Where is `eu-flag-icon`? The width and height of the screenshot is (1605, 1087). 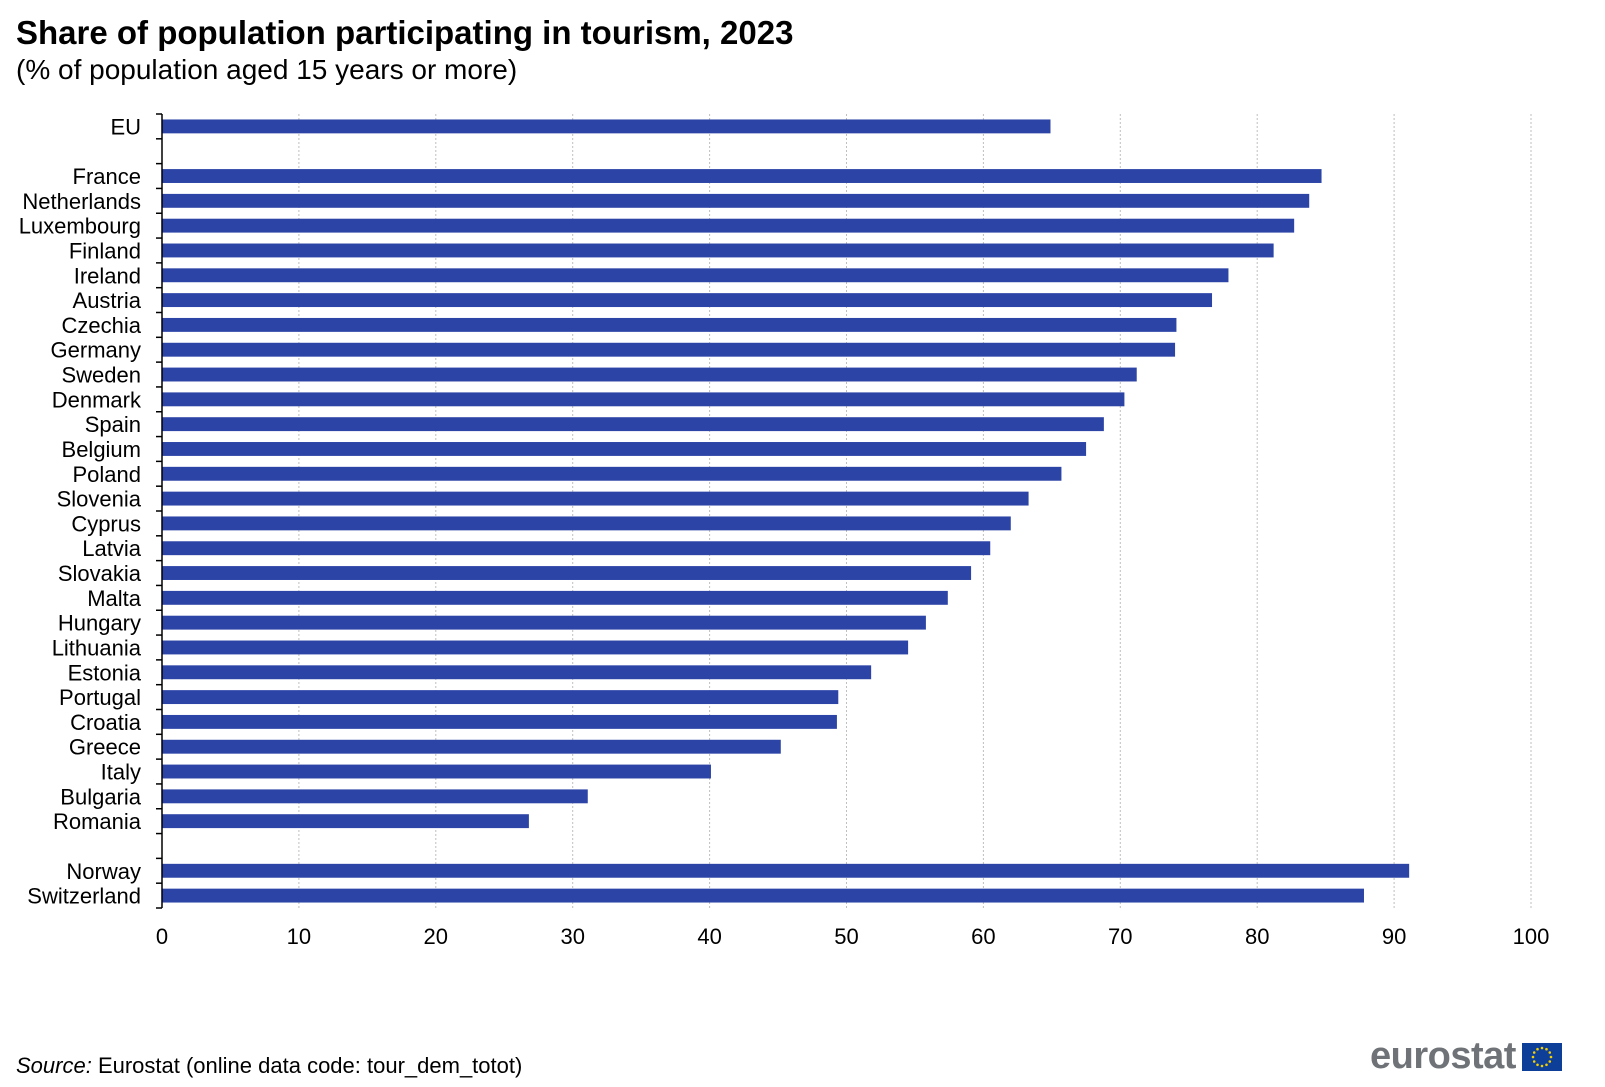
eu-flag-icon is located at coordinates (1541, 1056).